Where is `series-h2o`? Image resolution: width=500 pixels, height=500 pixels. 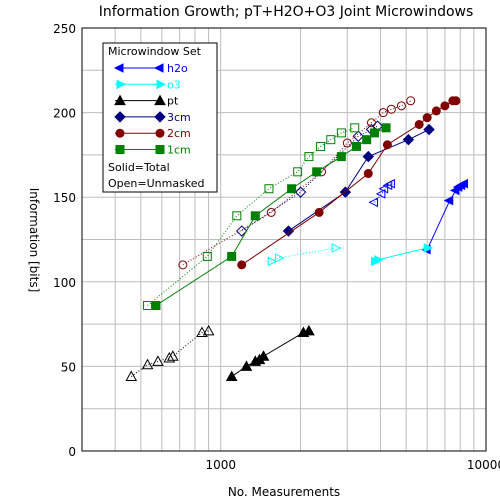
series-h2o is located at coordinates (418, 216).